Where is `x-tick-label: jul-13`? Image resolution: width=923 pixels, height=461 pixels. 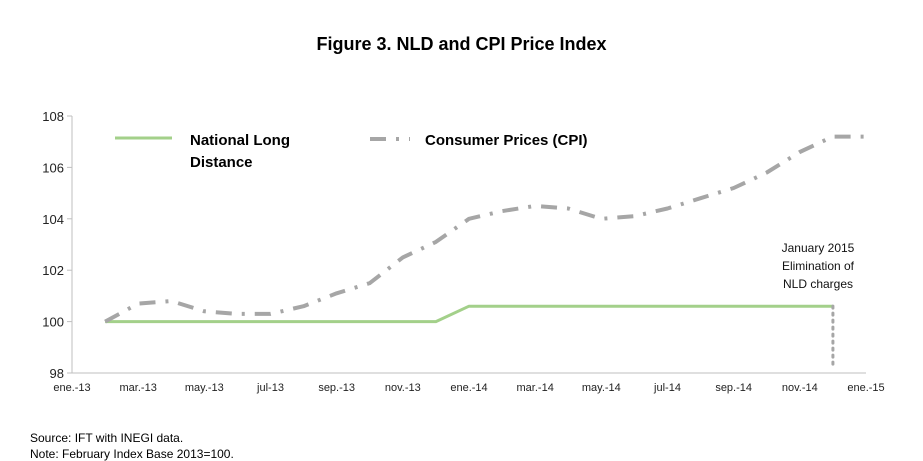 x-tick-label: jul-13 is located at coordinates (270, 388).